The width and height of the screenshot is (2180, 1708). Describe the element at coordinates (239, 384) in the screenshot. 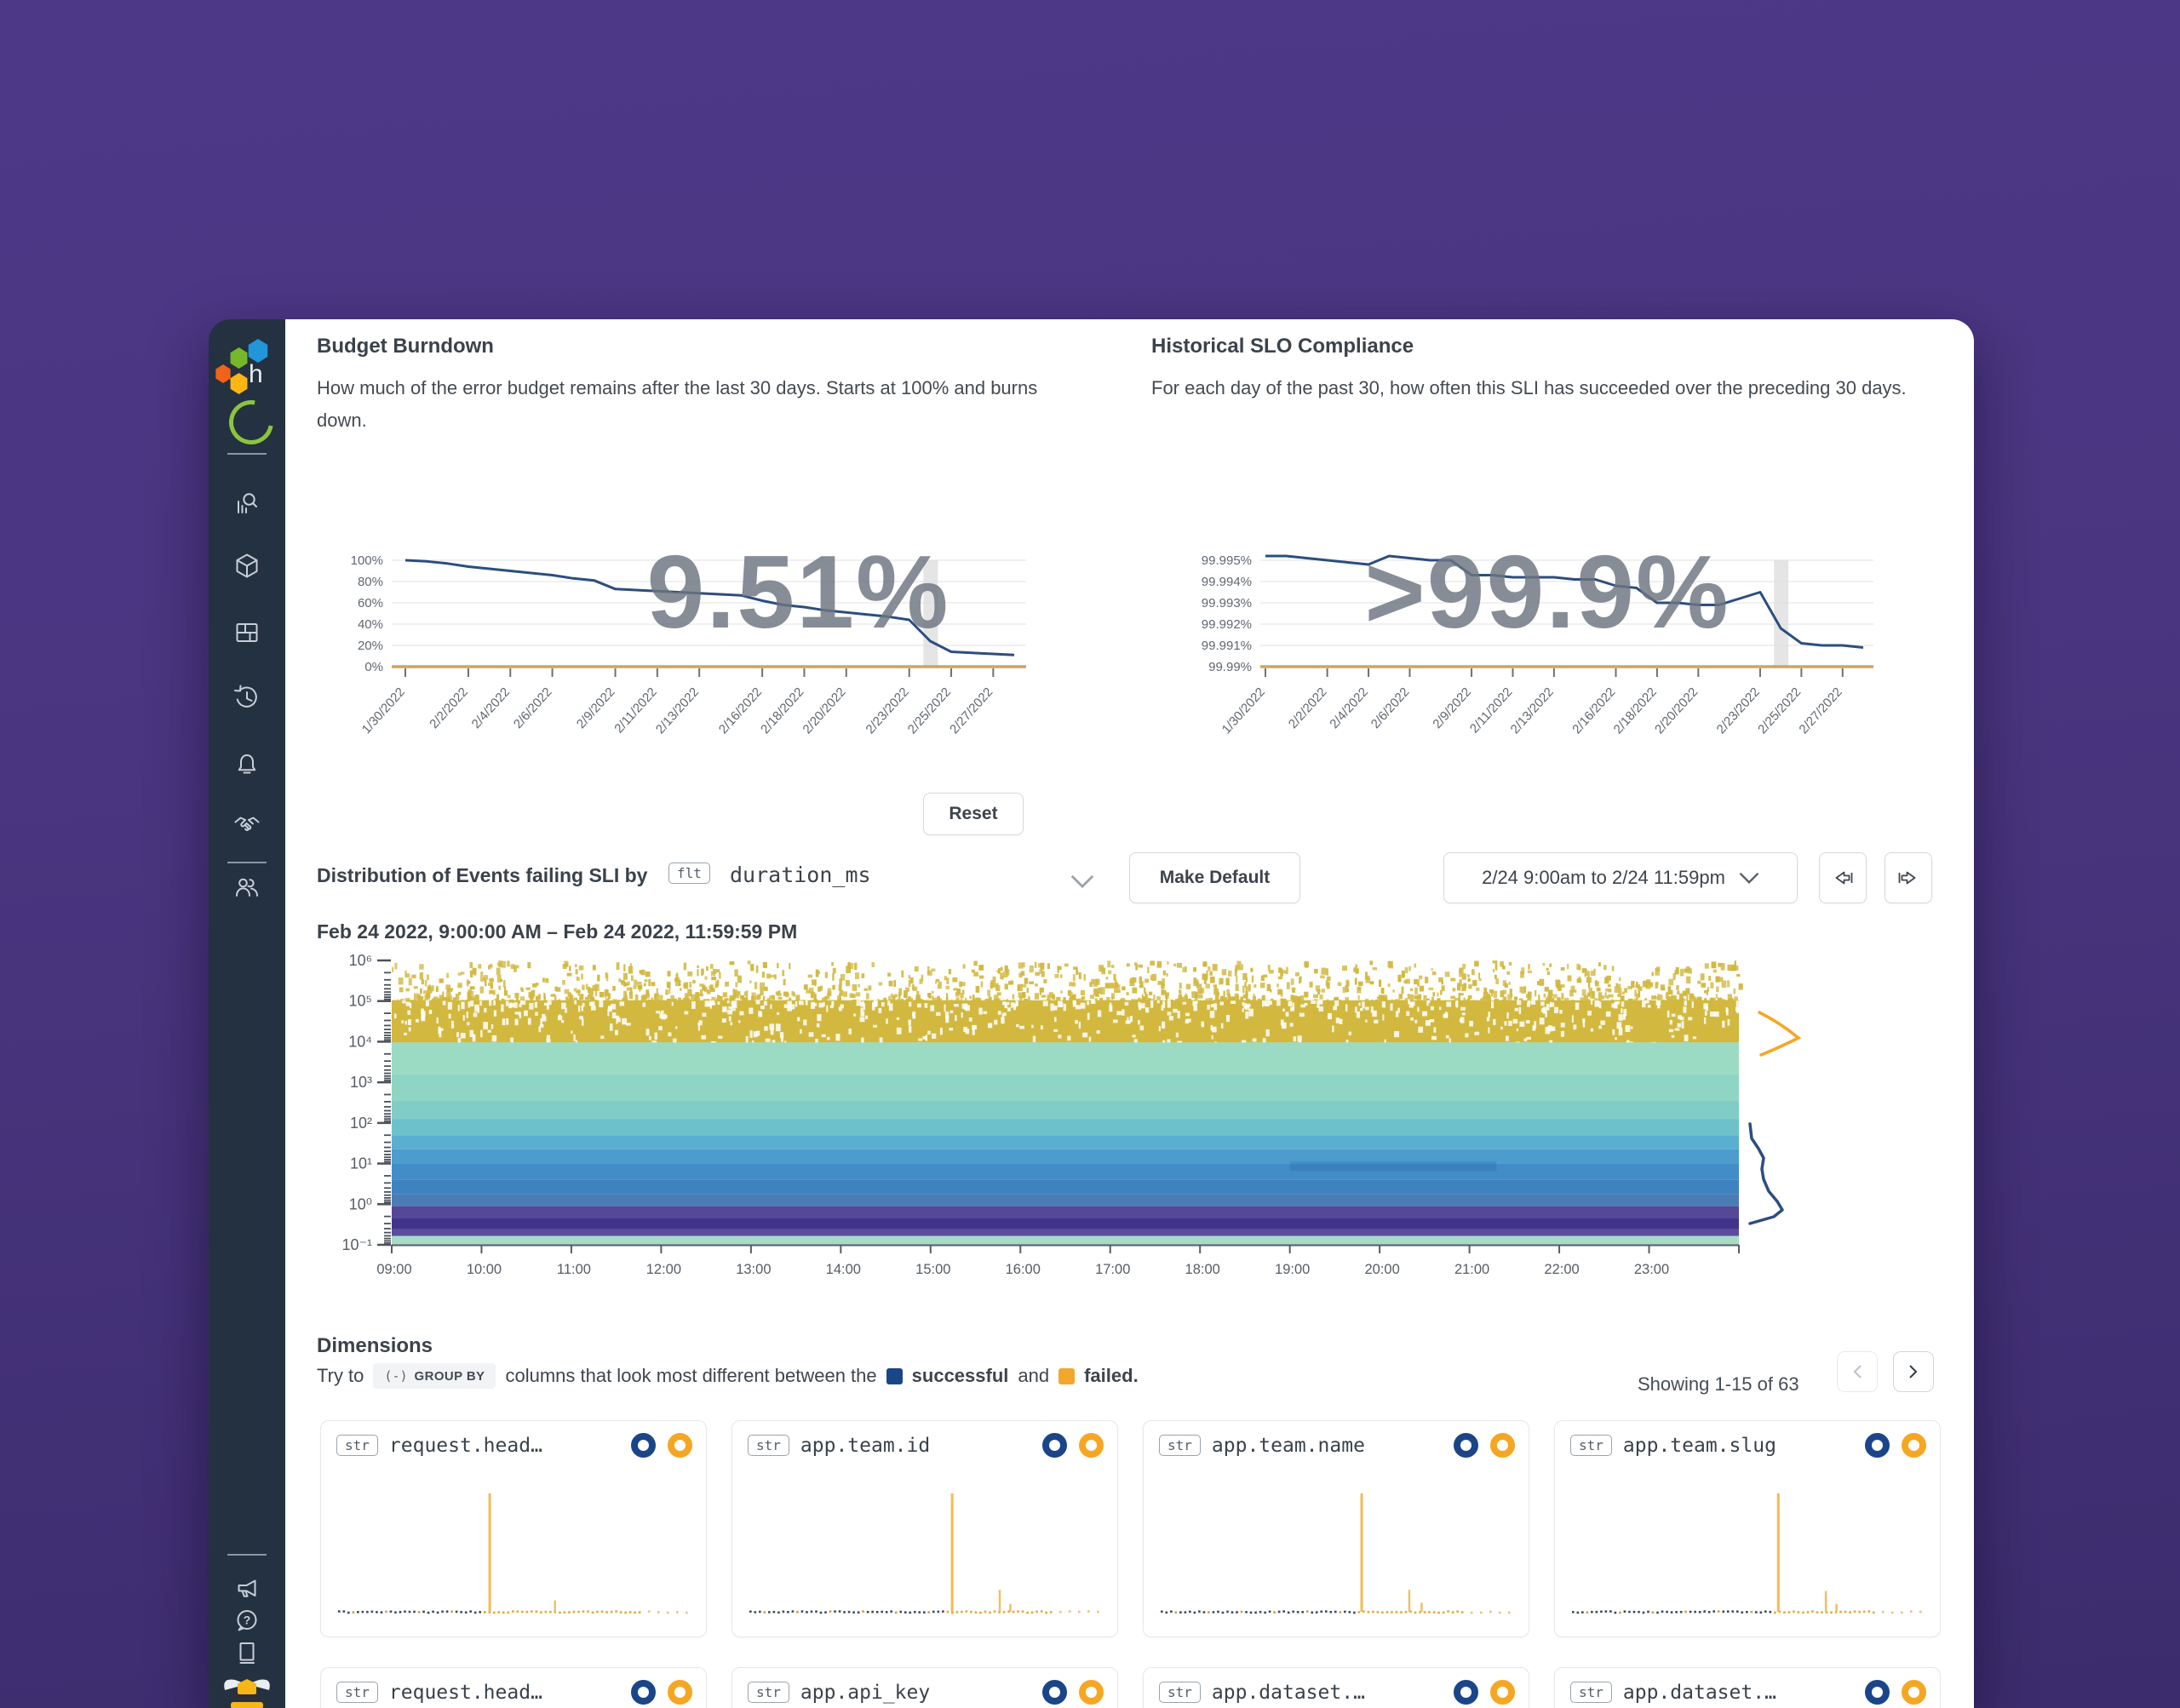

I see `logo-hex-yellow` at that location.